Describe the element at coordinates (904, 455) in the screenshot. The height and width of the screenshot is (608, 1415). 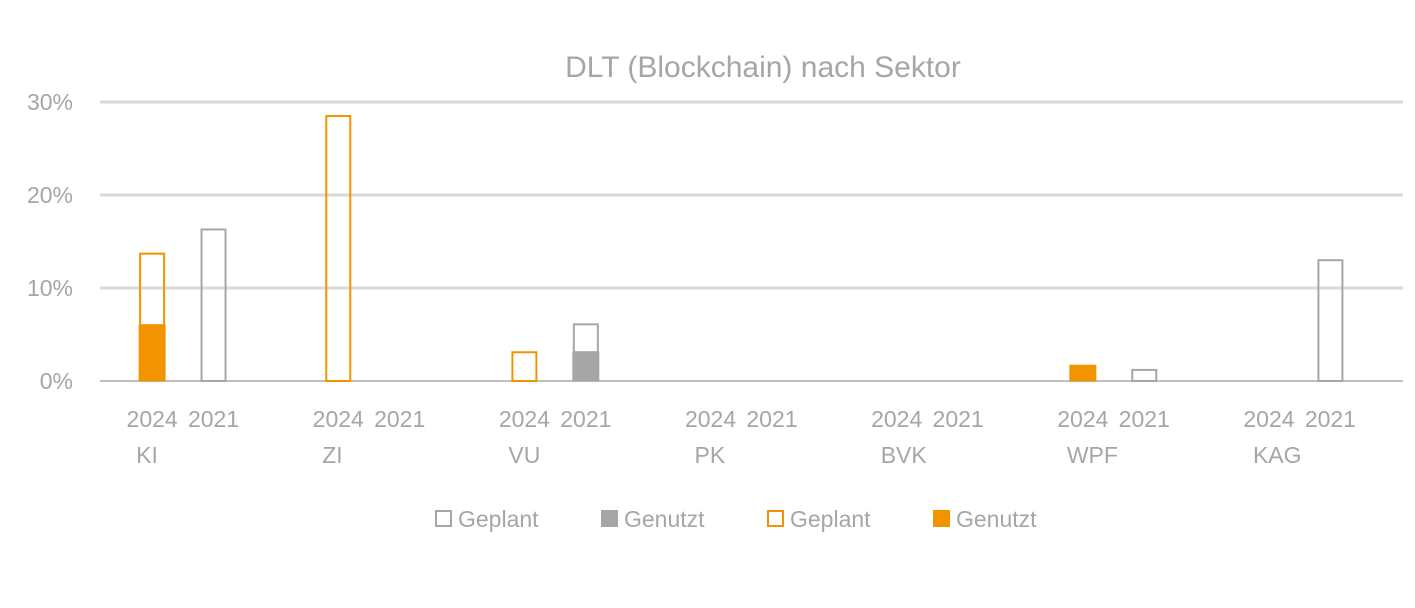
I see `x-category-label: BVK` at that location.